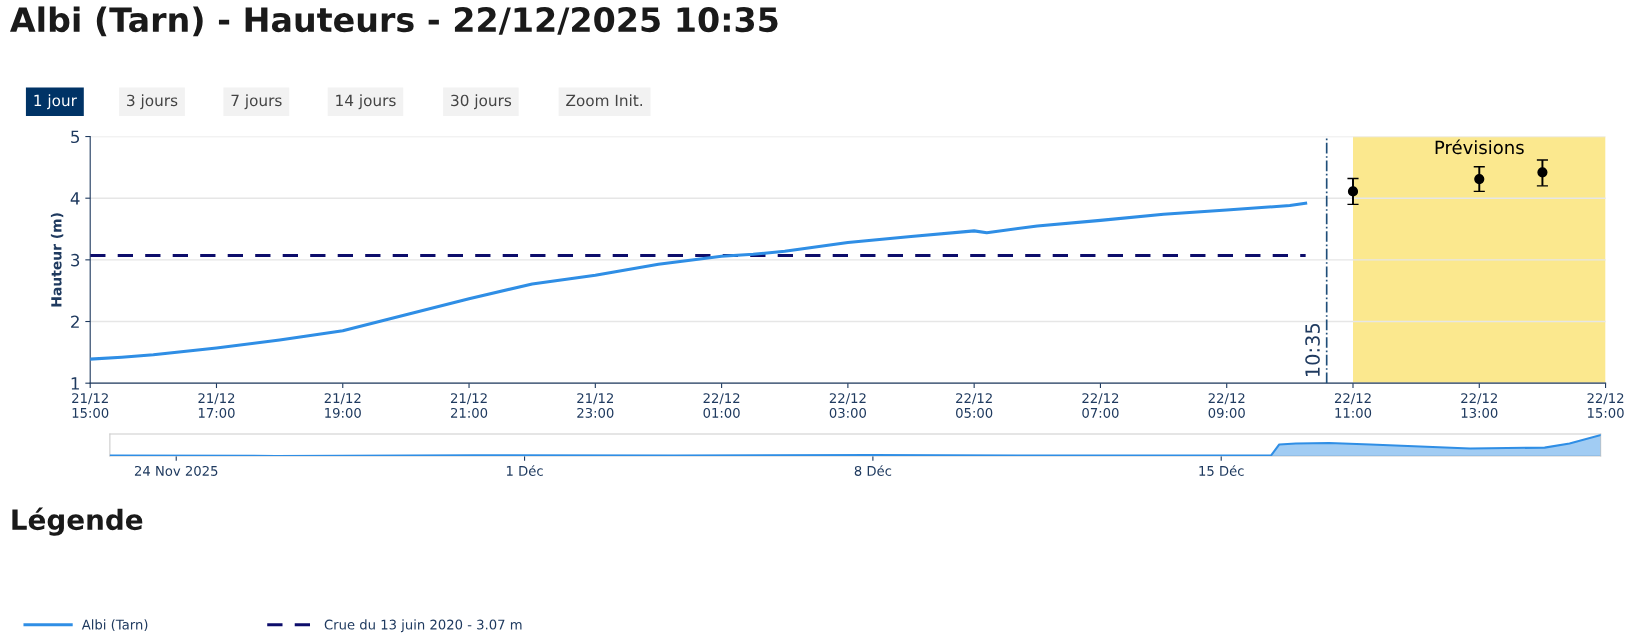 This screenshot has width=1640, height=644. I want to click on x-tick-label: 24 Nov 2025, so click(176, 470).